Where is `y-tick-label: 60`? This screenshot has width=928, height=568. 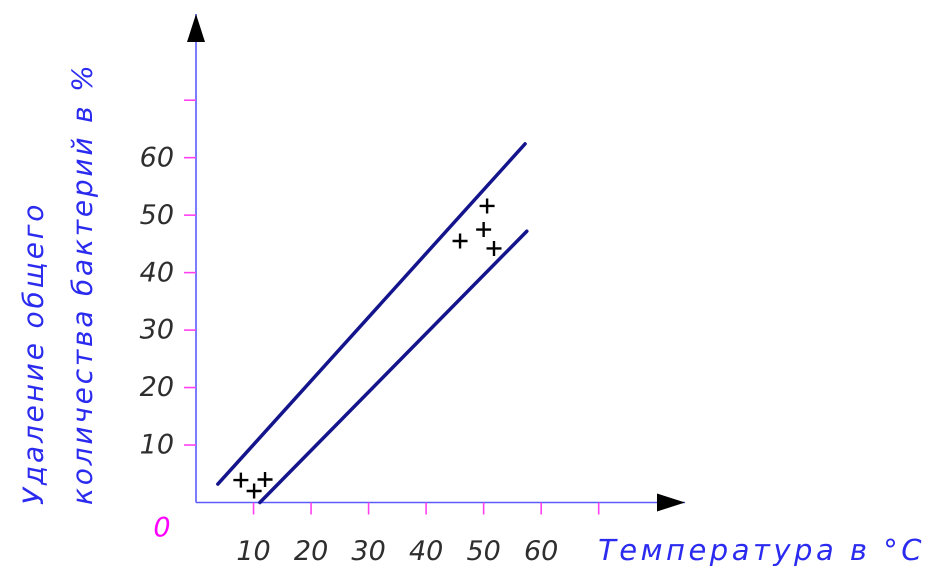 y-tick-label: 60 is located at coordinates (157, 158).